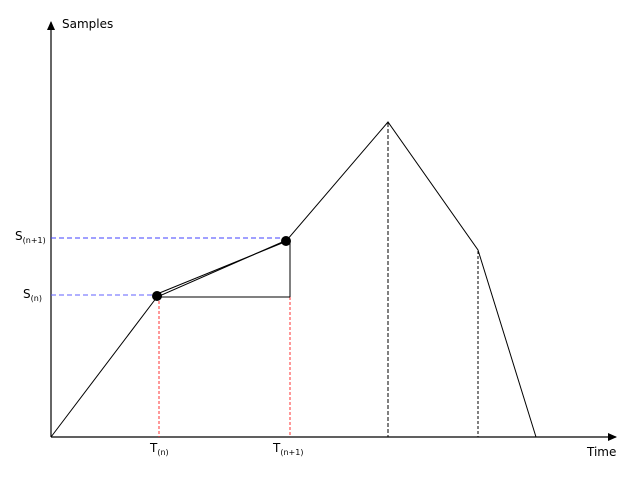  What do you see at coordinates (159, 449) in the screenshot?
I see `x-tick-t-n: T(n)` at bounding box center [159, 449].